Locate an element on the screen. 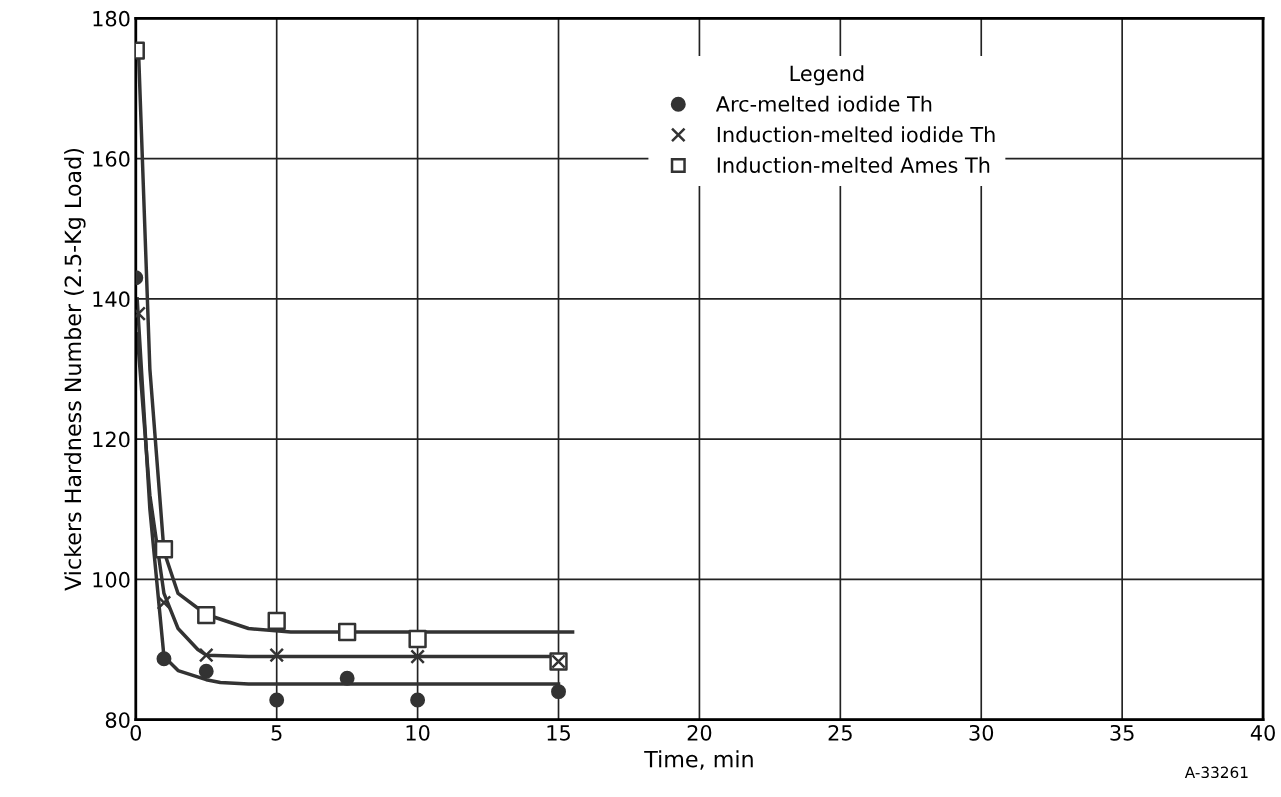  x-tick-label: 10 is located at coordinates (418, 732).